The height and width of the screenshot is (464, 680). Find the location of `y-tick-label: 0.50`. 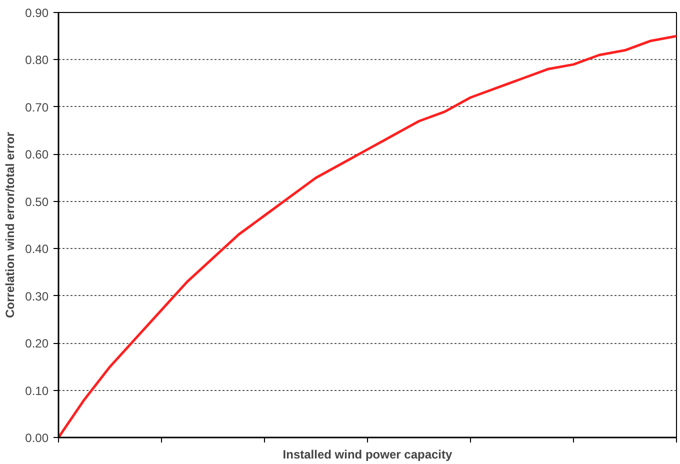

y-tick-label: 0.50 is located at coordinates (37, 201).